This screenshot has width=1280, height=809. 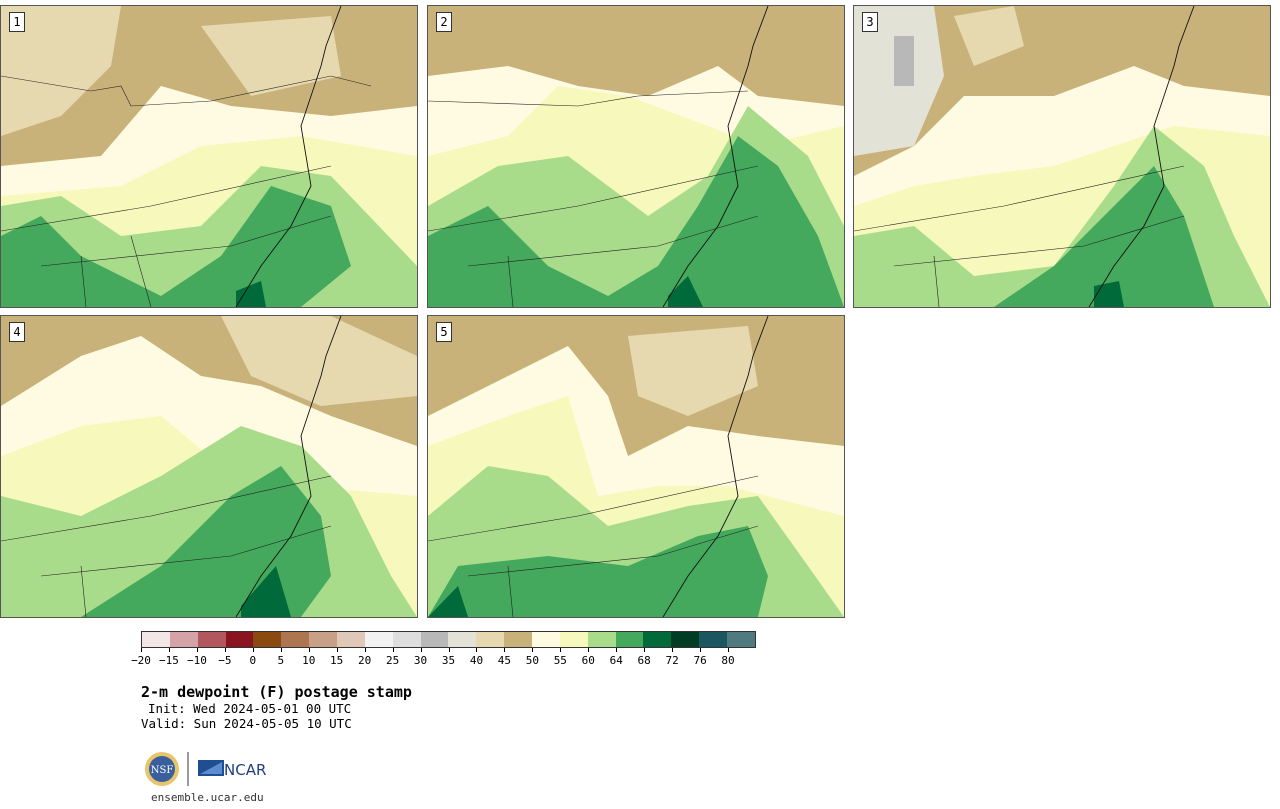 What do you see at coordinates (365, 660) in the screenshot?
I see `colorbar-tick-label: 20` at bounding box center [365, 660].